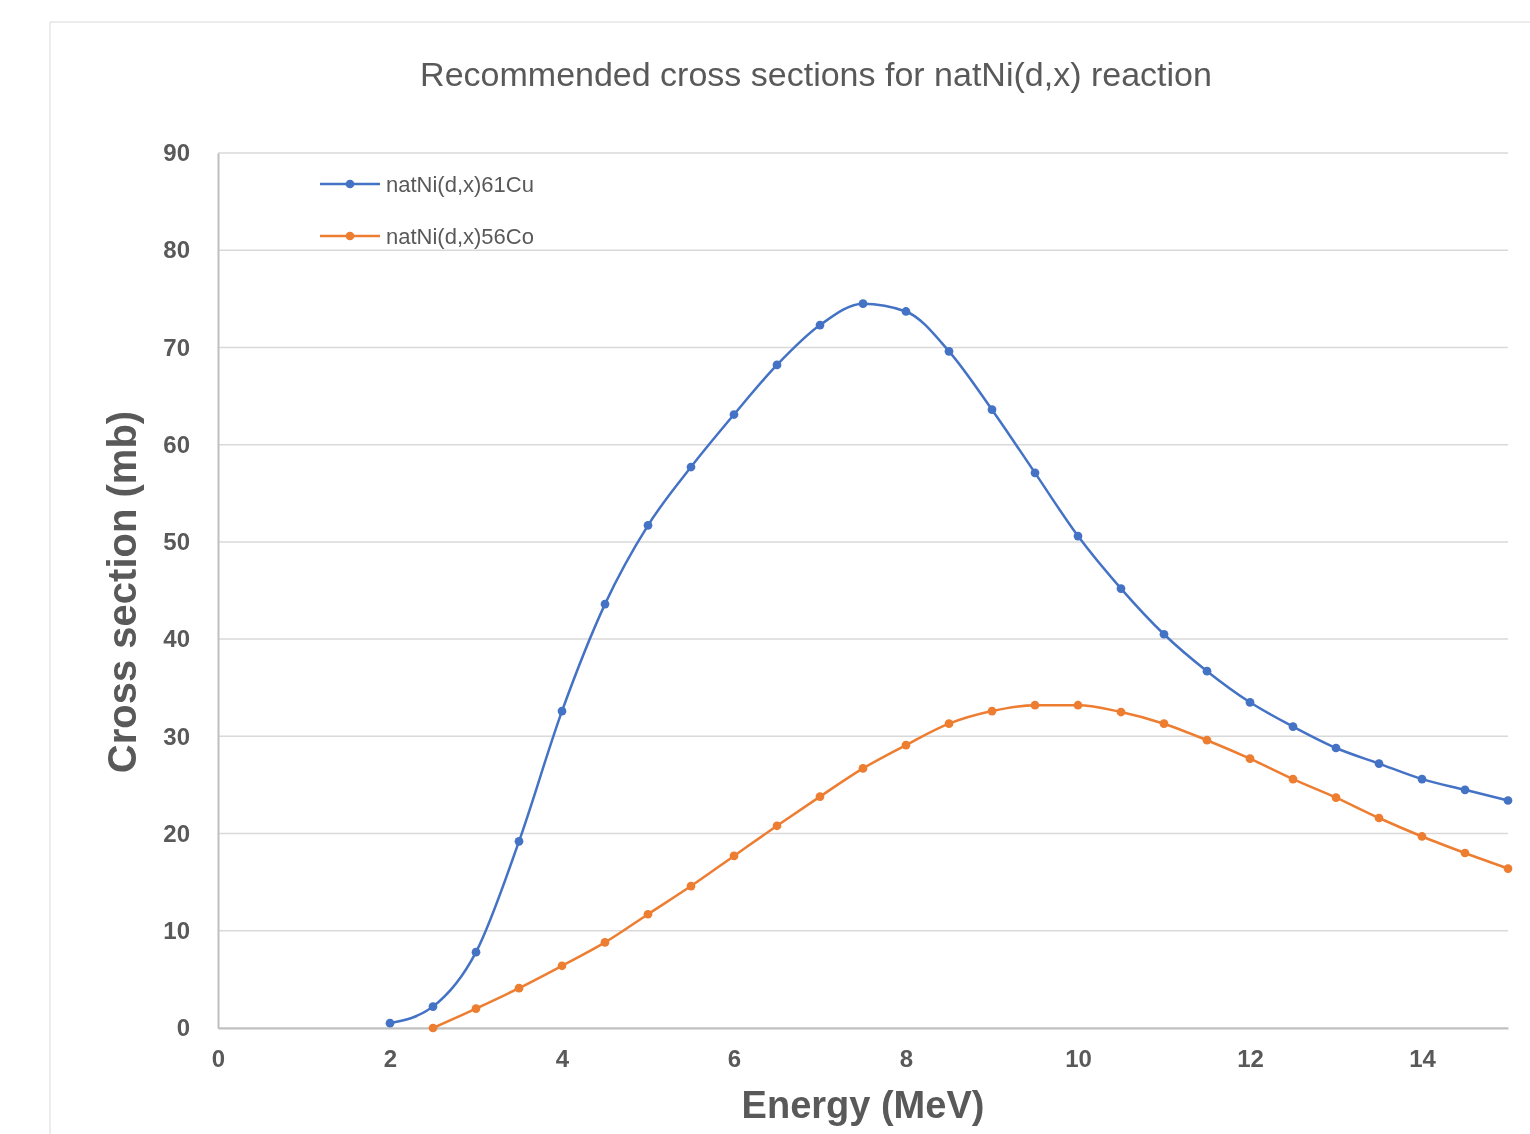  Describe the element at coordinates (176, 153) in the screenshot. I see `y-tick-label: 90` at that location.